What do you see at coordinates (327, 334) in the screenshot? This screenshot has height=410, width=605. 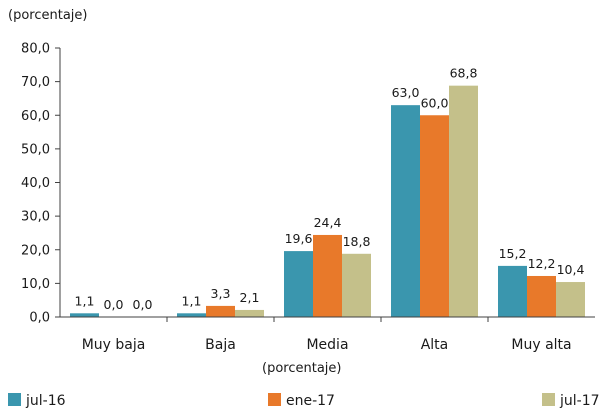 I see `x-axis: Muy baja Baja Media Alta Muy alta` at bounding box center [327, 334].